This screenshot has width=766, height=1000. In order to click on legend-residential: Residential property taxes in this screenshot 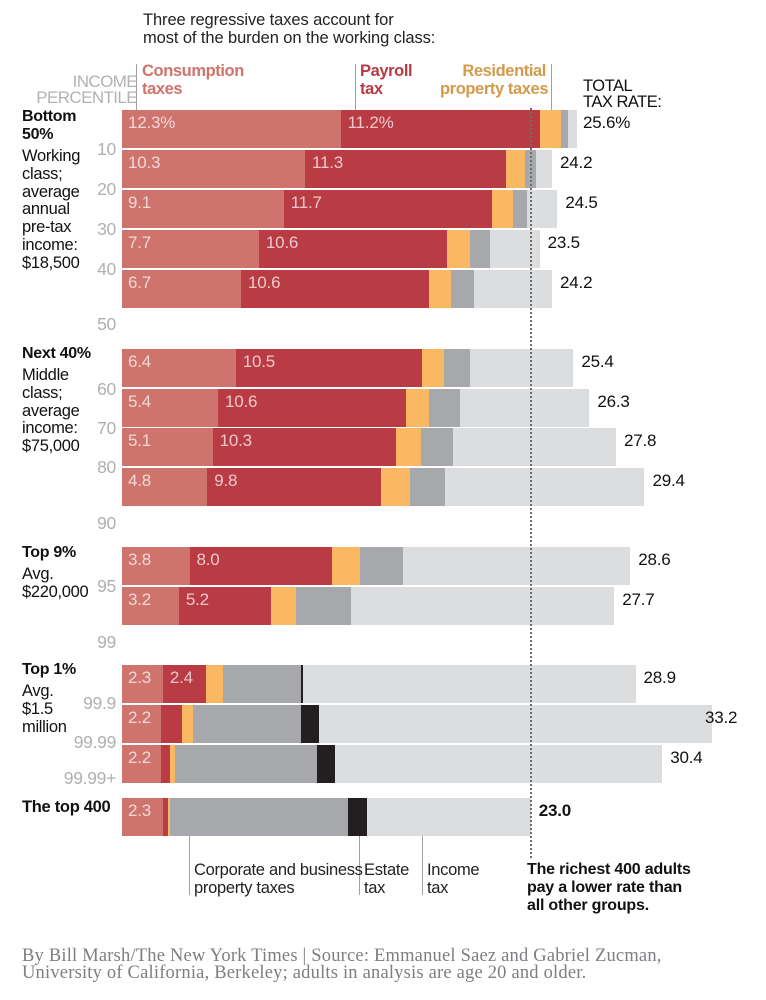, I will do `click(494, 80)`.